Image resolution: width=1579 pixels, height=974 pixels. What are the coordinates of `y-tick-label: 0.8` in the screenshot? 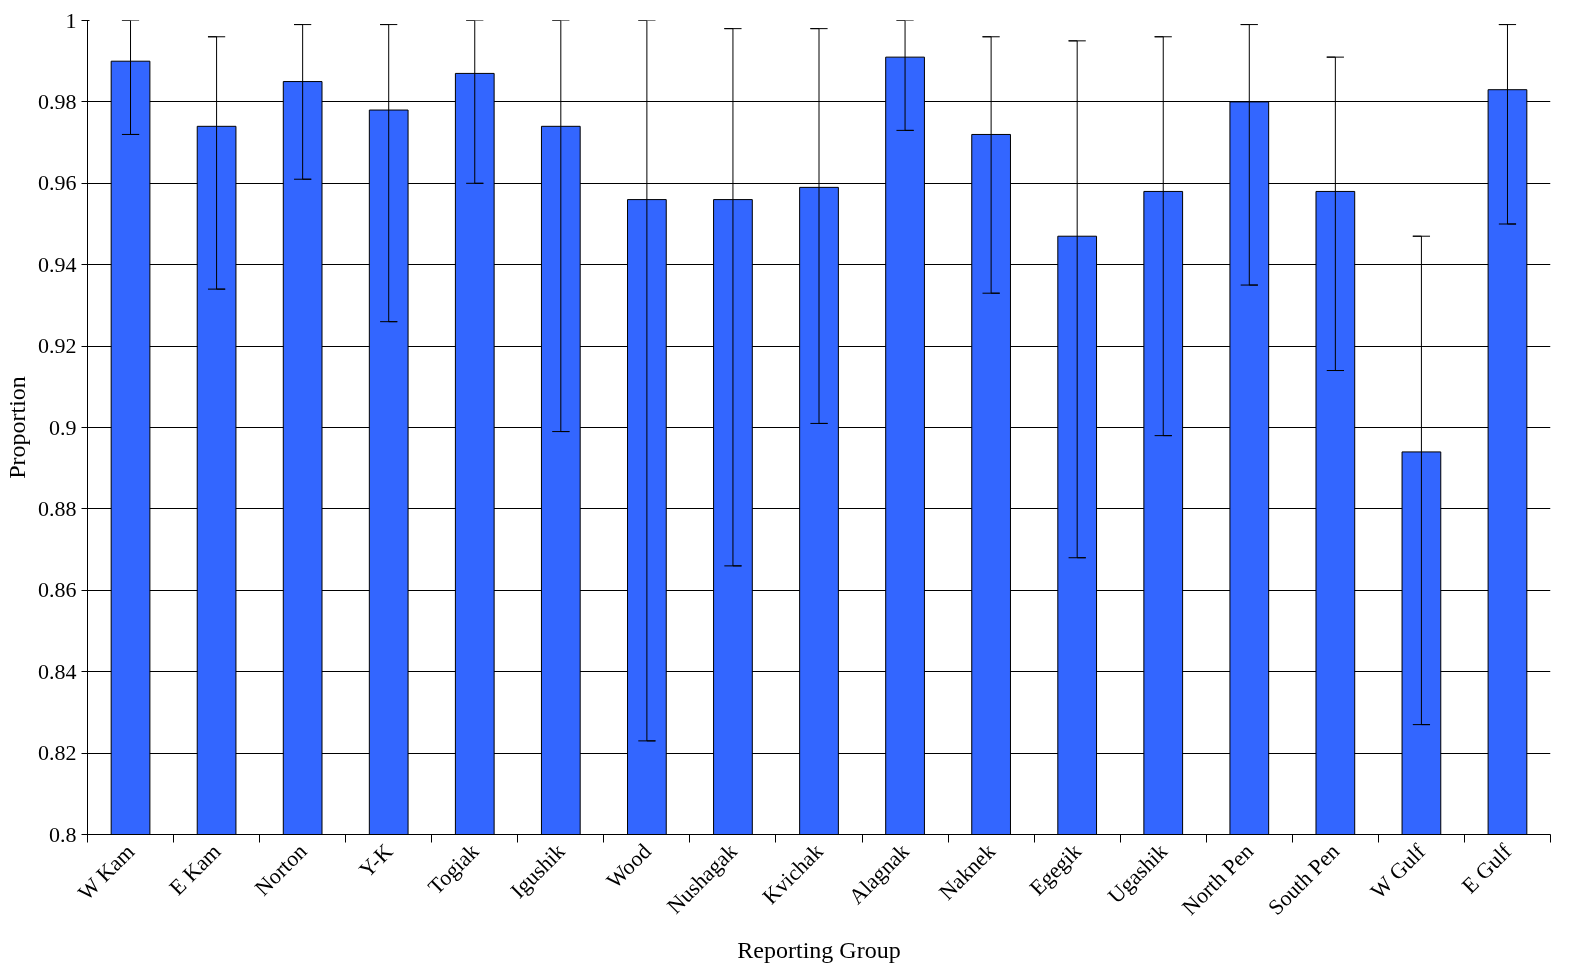 It's located at (63, 834).